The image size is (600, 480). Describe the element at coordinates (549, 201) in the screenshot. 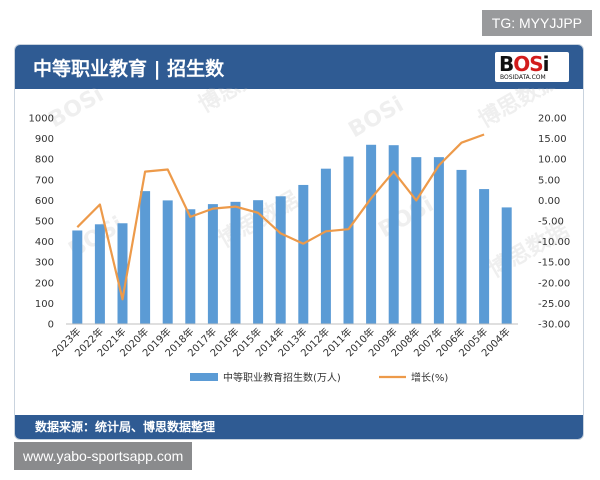

I see `y-right-tick-label: 0.00` at that location.